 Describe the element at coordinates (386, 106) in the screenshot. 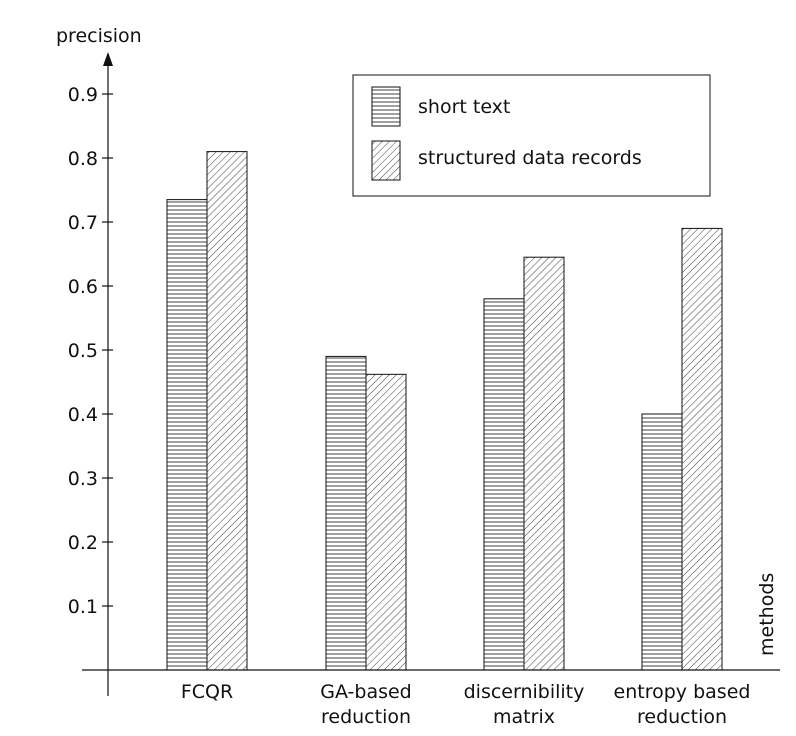

I see `legend-swatch-short-text` at that location.